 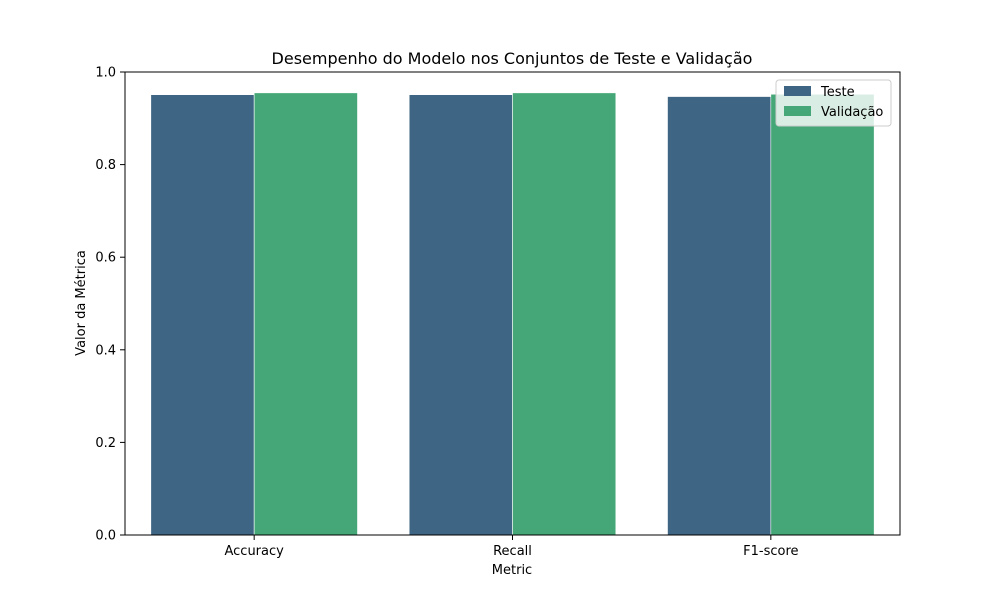 What do you see at coordinates (105, 73) in the screenshot?
I see `y-tick-label: 1.0` at bounding box center [105, 73].